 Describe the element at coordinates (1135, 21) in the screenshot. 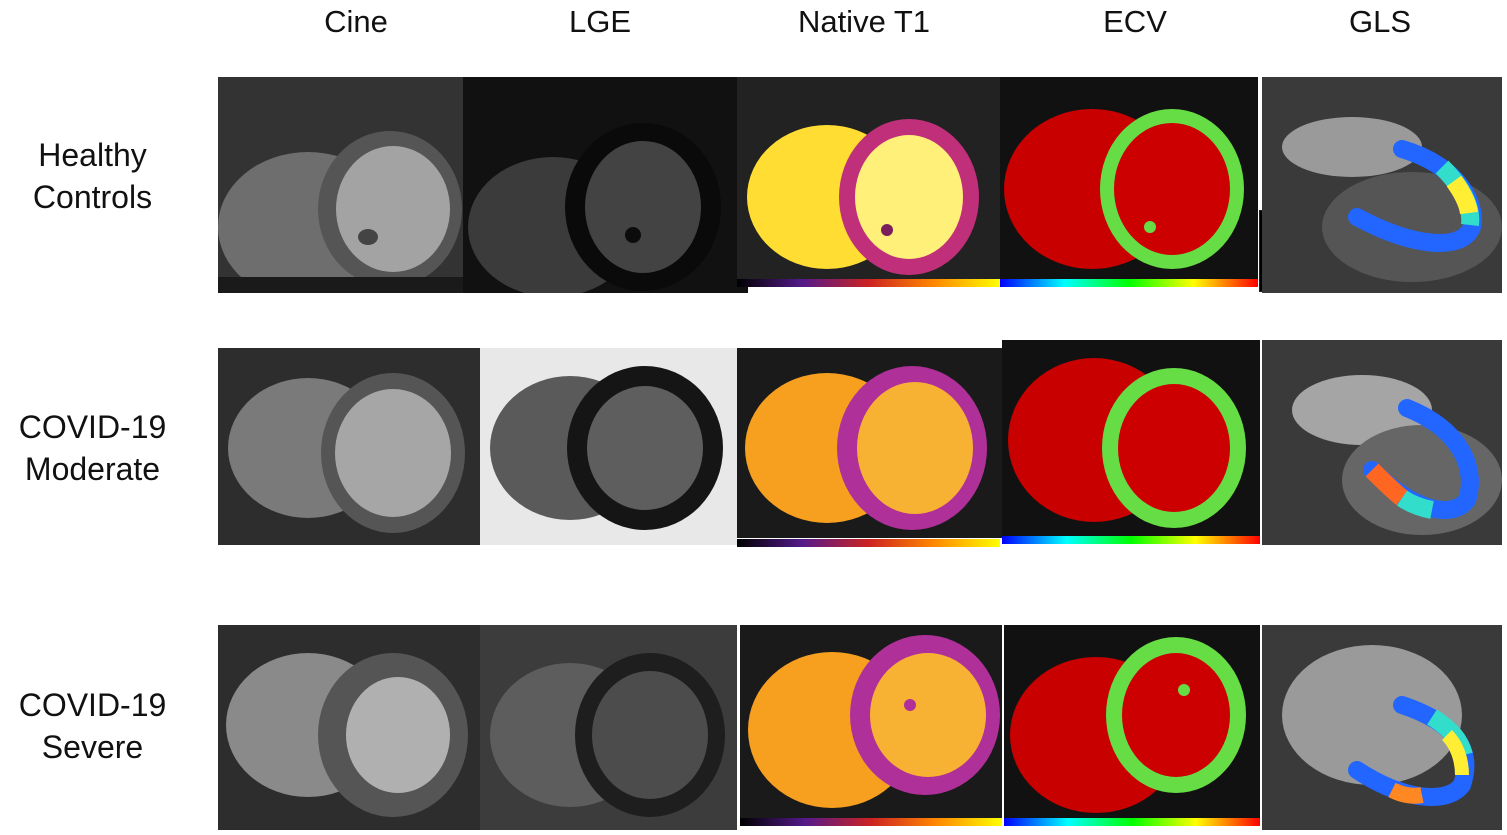

I see `column-header-ecv: ECV` at that location.